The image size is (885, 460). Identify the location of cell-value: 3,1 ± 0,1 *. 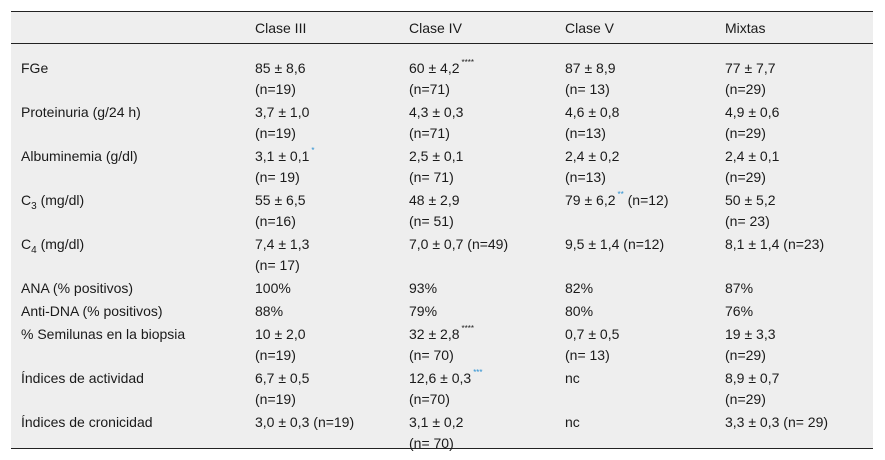
(332, 156).